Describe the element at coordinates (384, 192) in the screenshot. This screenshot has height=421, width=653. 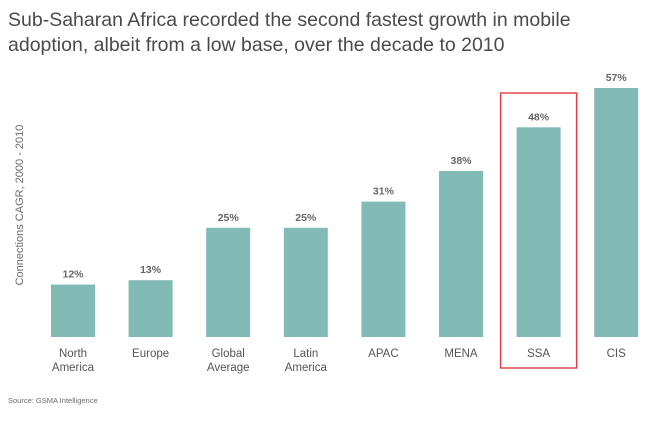
I see `value-label-apac: 31%` at that location.